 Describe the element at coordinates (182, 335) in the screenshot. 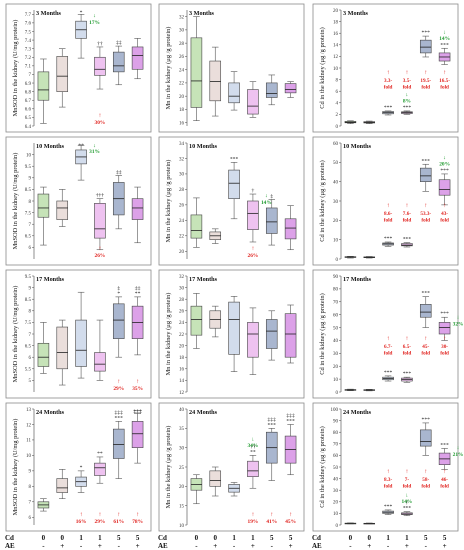

I see `y-tick-label: 22` at that location.